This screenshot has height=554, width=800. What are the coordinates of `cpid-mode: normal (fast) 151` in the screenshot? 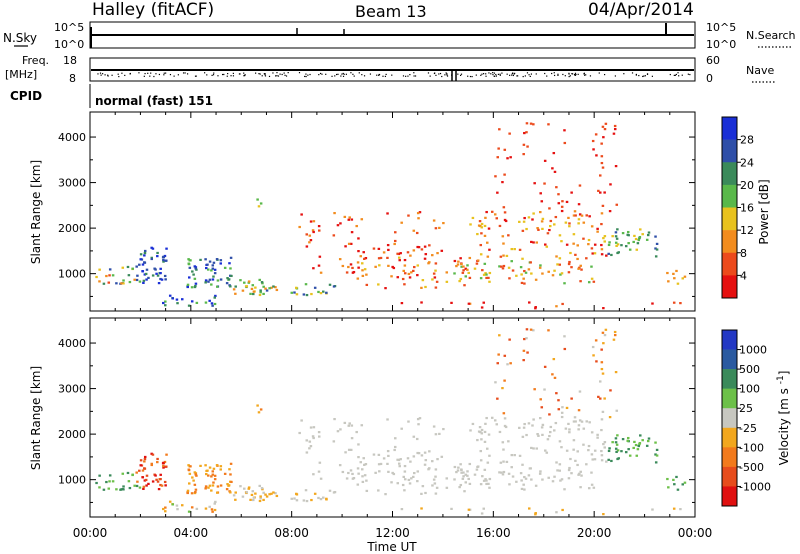 It's located at (154, 101).